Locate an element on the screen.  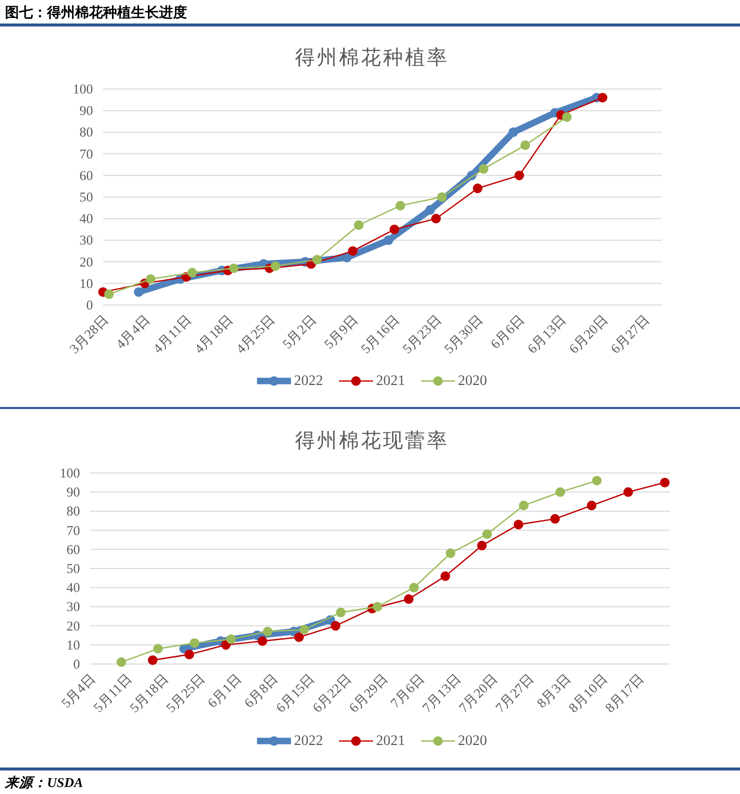
x-tick-label: 4月4日 is located at coordinates (132, 332).